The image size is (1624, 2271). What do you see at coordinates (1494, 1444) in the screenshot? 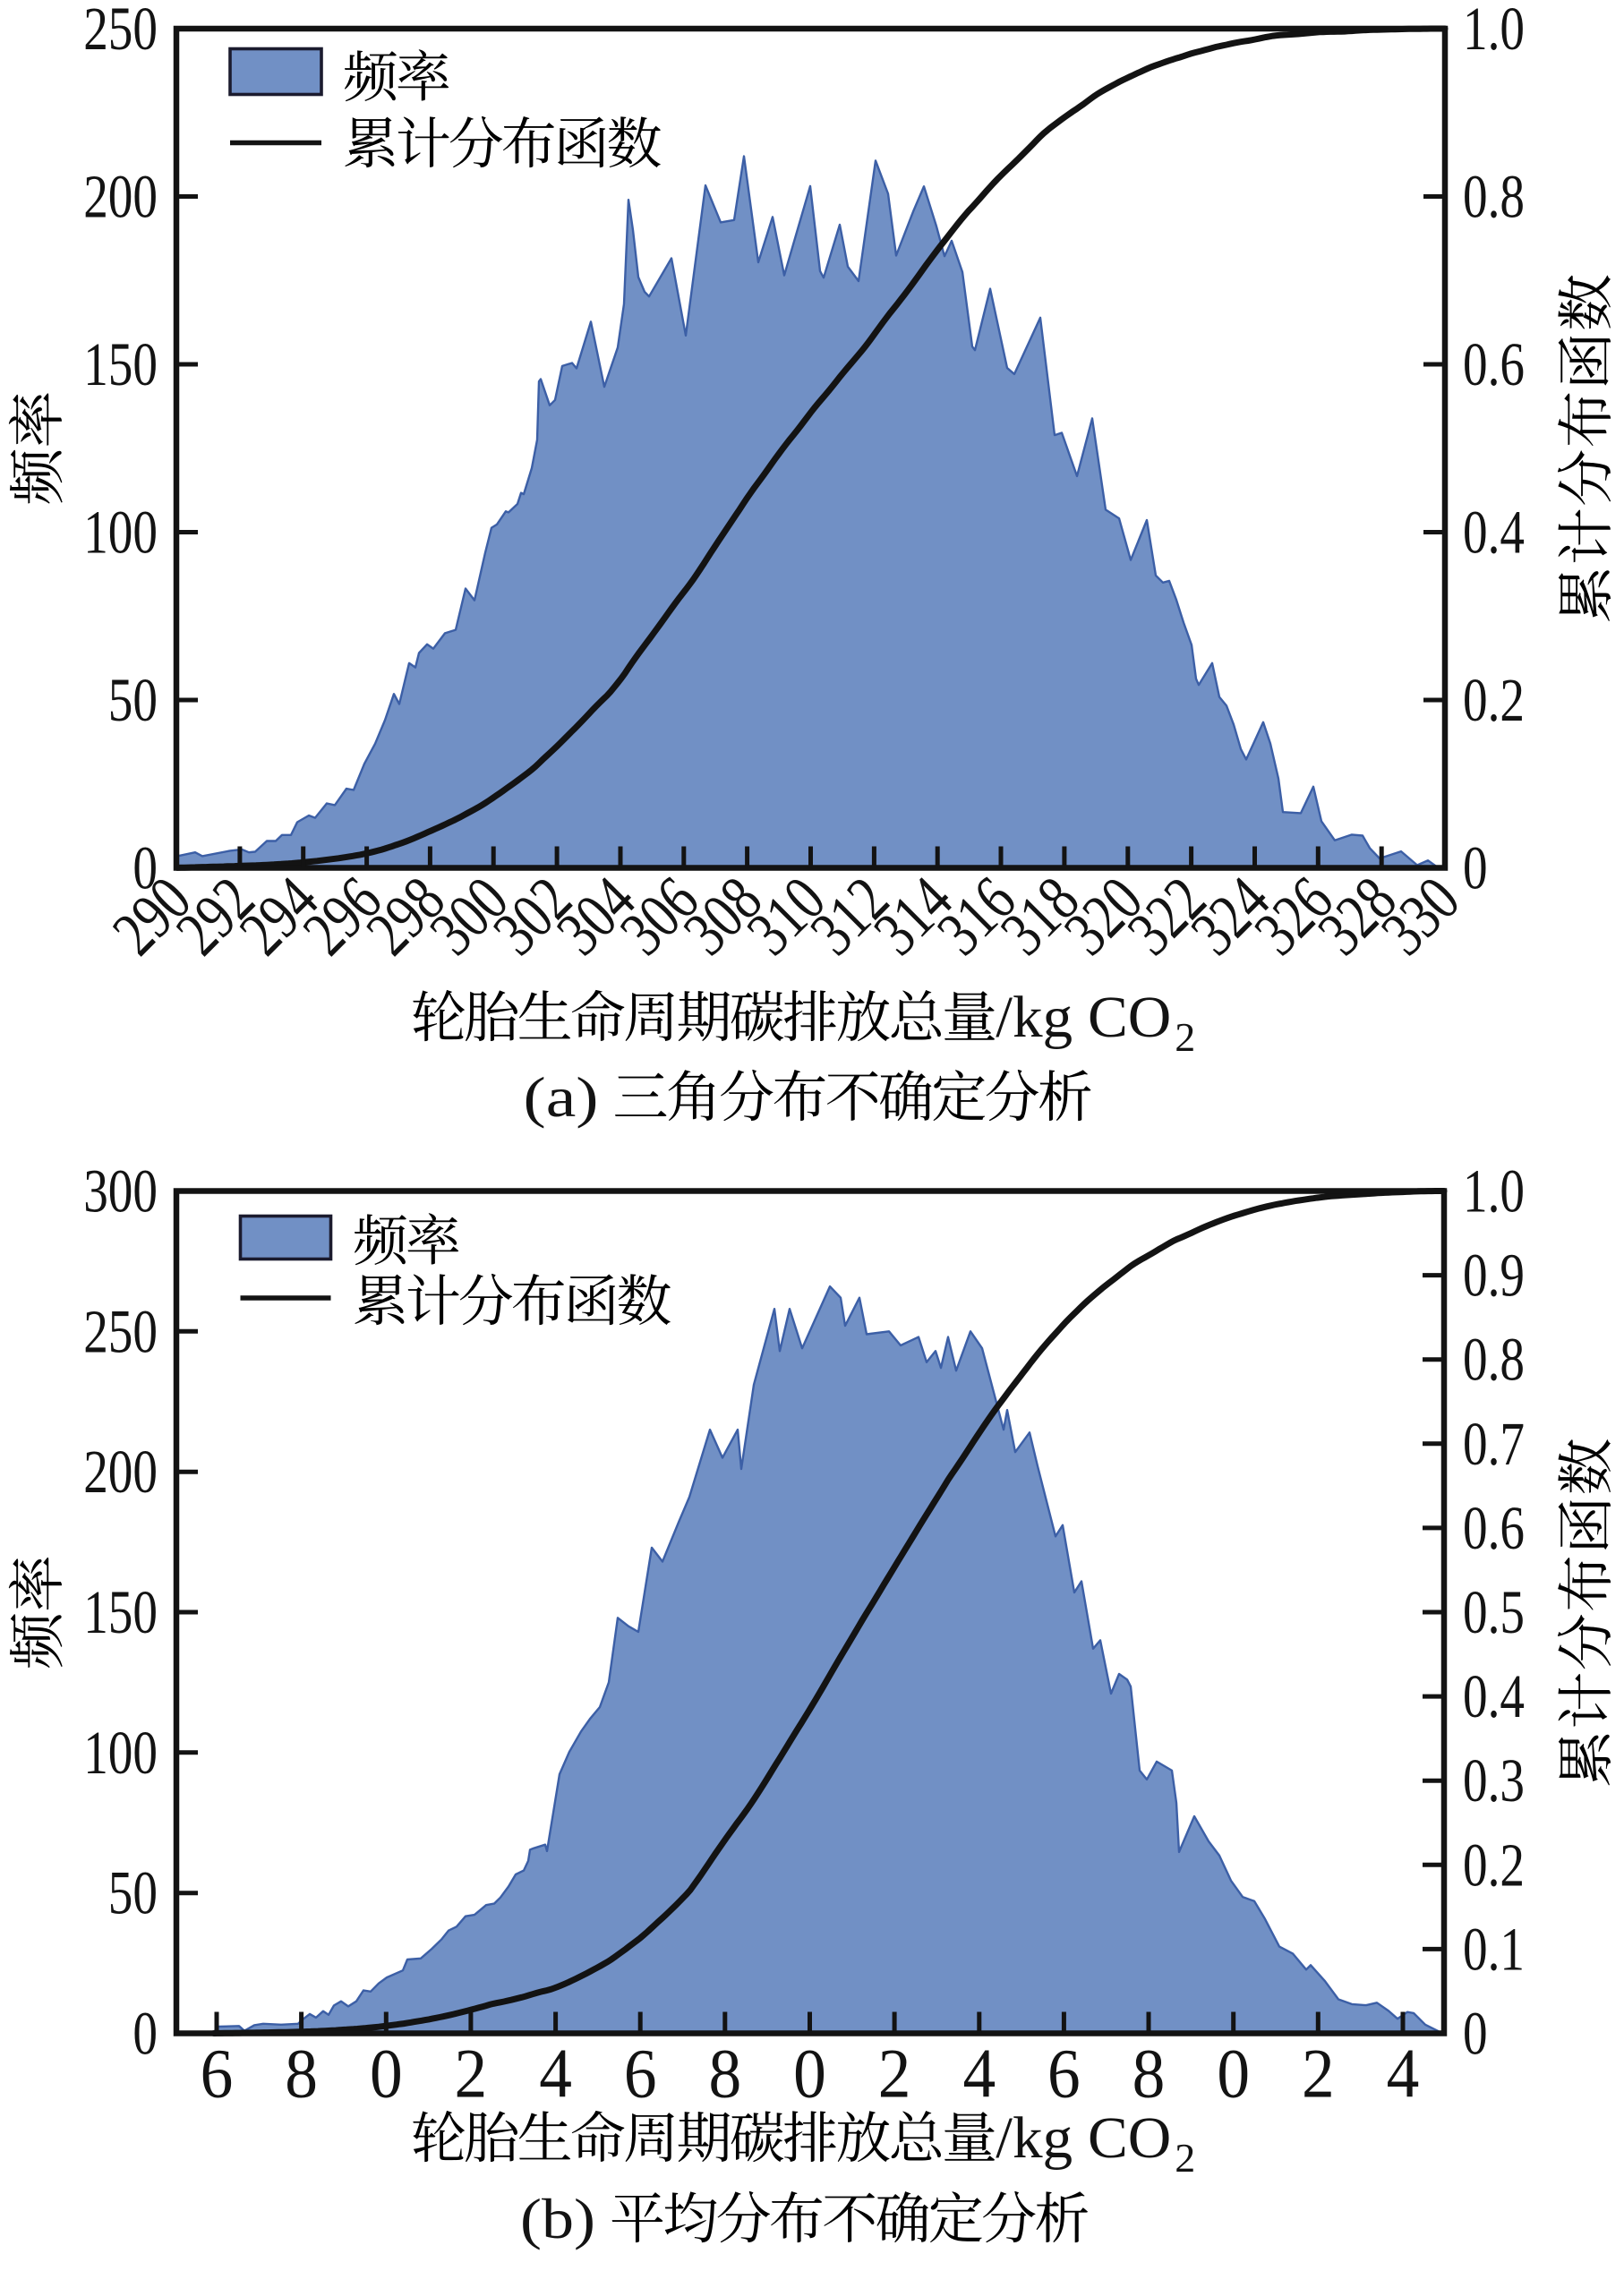
I see `svg-text: 0.7` at bounding box center [1494, 1444].